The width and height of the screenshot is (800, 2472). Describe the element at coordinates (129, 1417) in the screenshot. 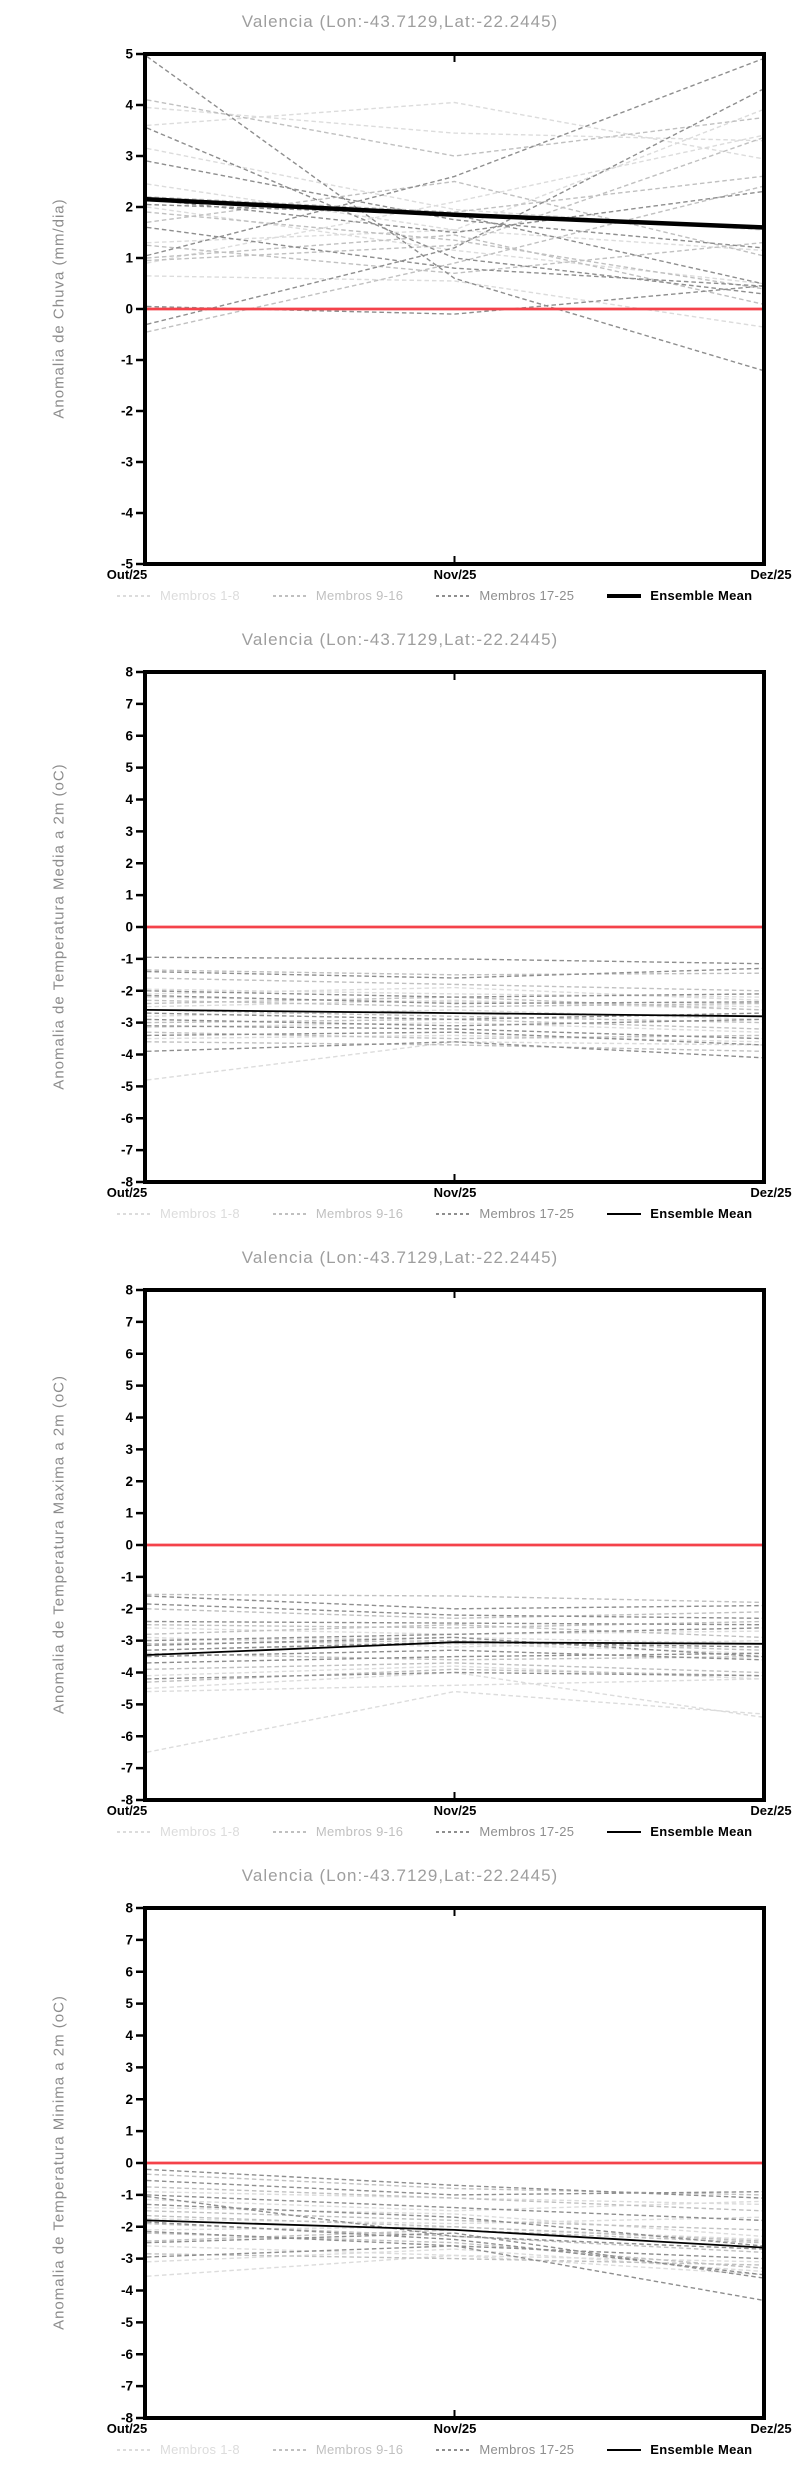

I see `y-tick-label: 4` at that location.